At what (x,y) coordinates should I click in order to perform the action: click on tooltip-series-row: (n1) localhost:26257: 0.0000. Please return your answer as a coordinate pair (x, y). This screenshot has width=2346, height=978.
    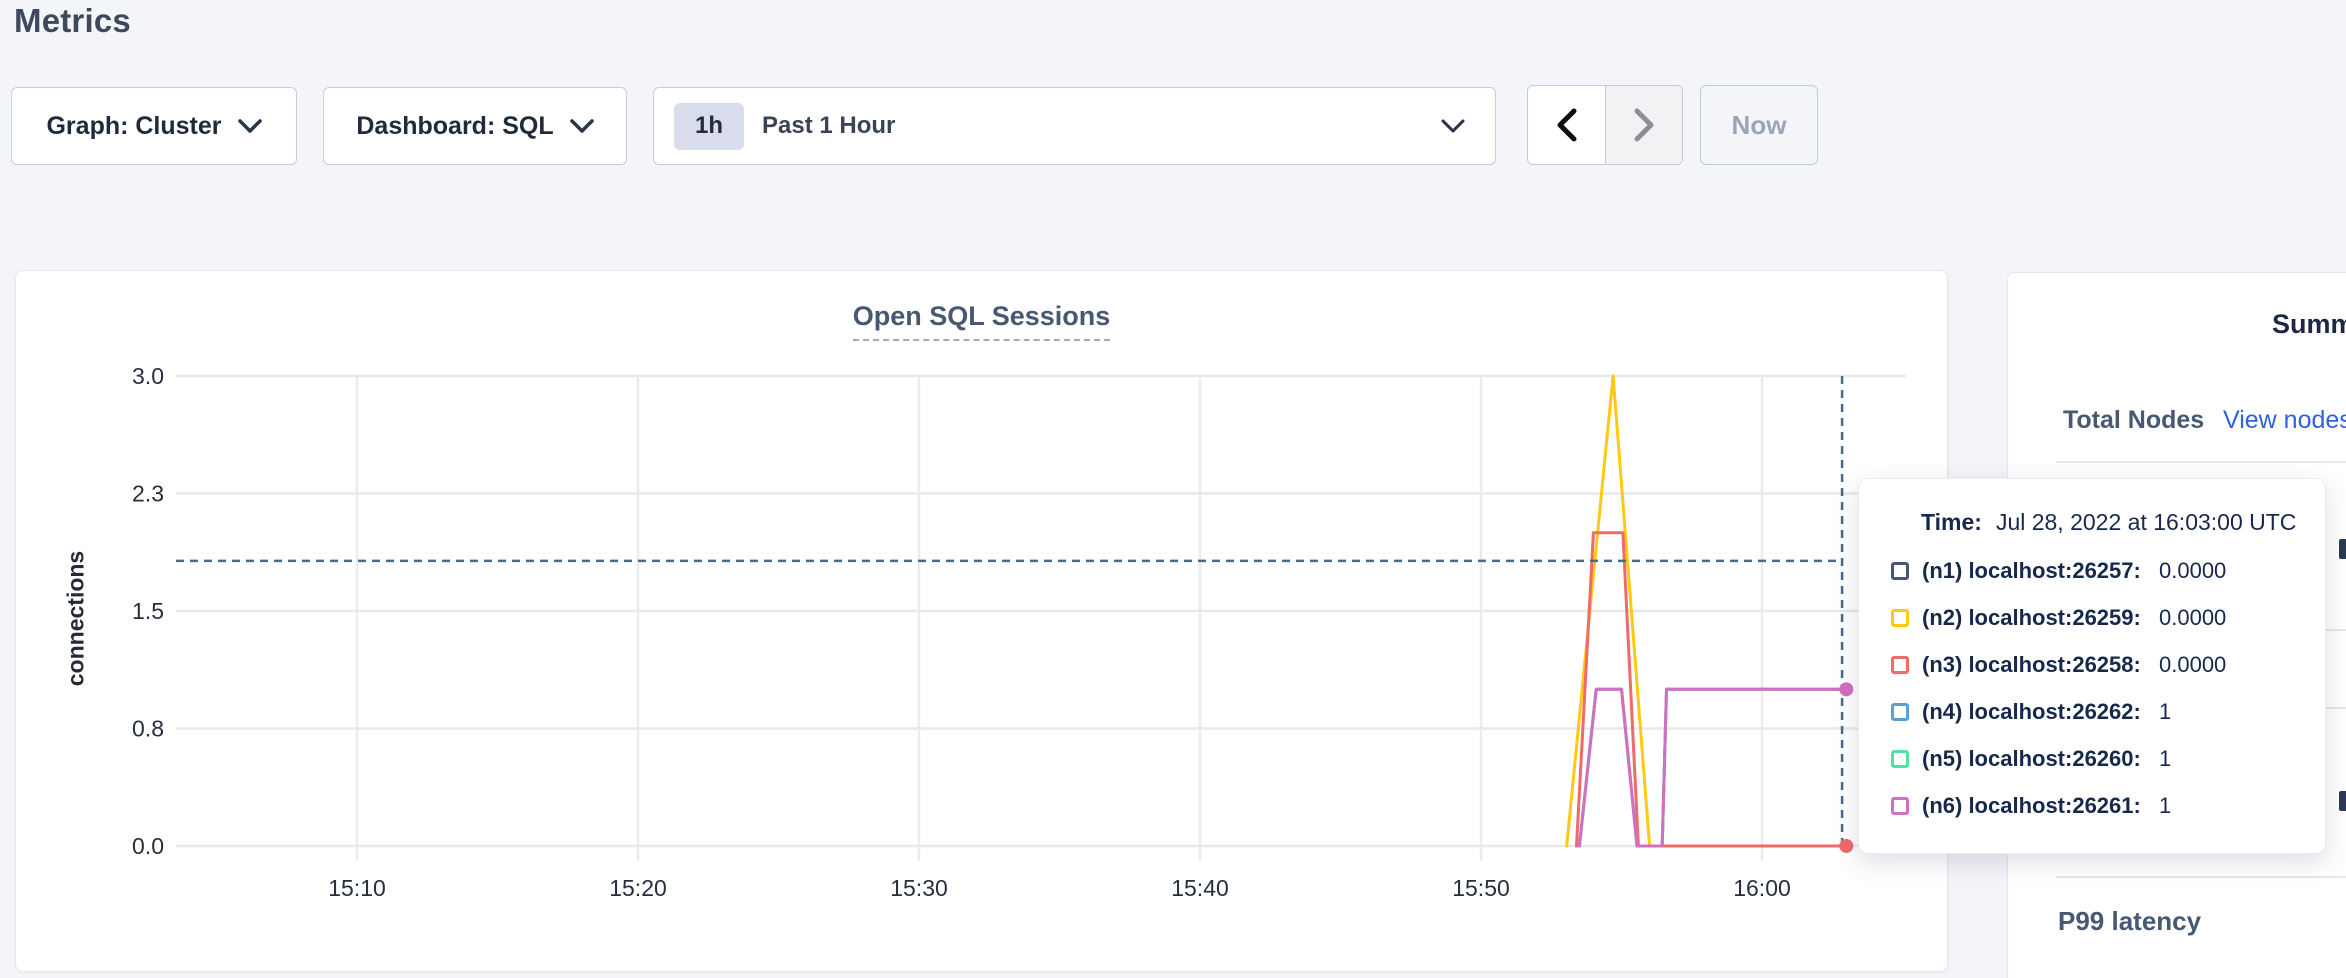
    Looking at the image, I should click on (2098, 570).